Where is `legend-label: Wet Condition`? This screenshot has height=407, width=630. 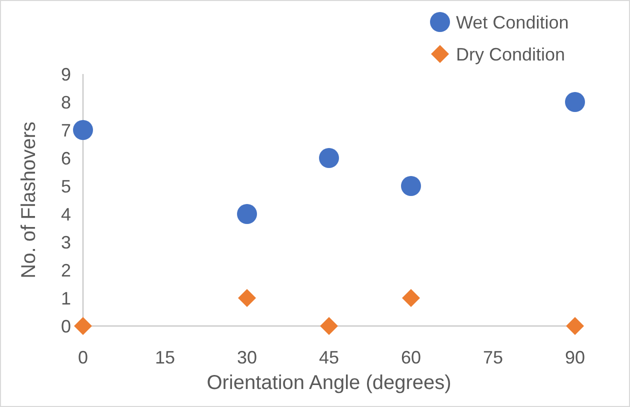 legend-label: Wet Condition is located at coordinates (512, 22).